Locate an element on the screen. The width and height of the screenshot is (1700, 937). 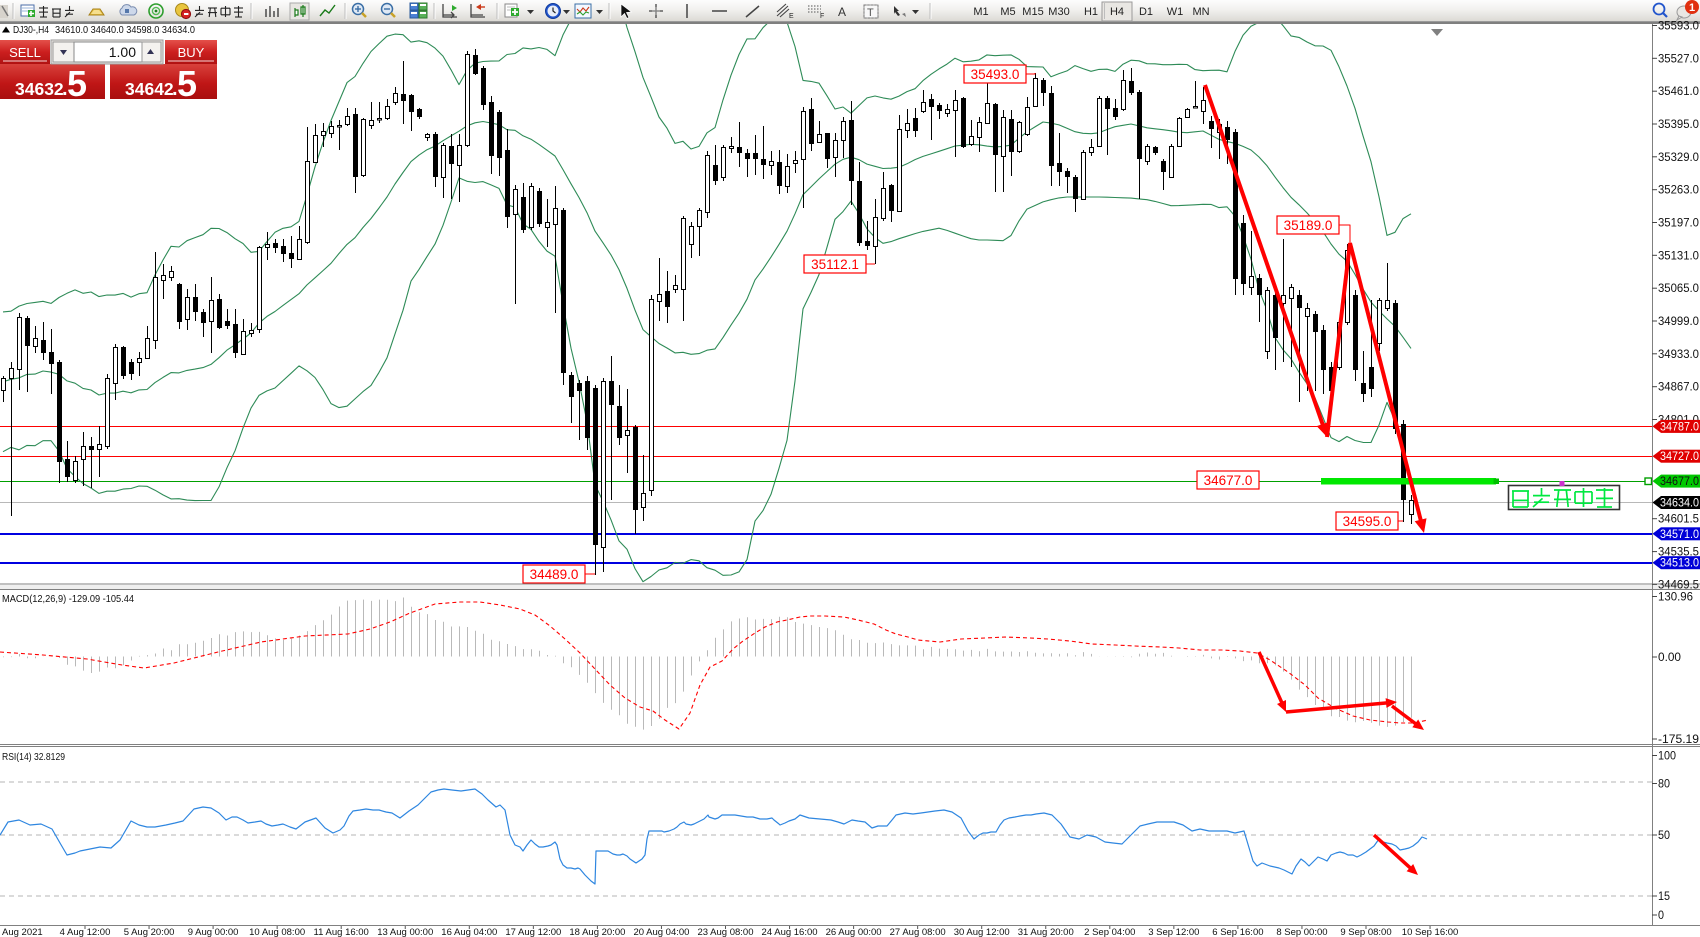
svg-text: 1.00 is located at coordinates (122, 52).